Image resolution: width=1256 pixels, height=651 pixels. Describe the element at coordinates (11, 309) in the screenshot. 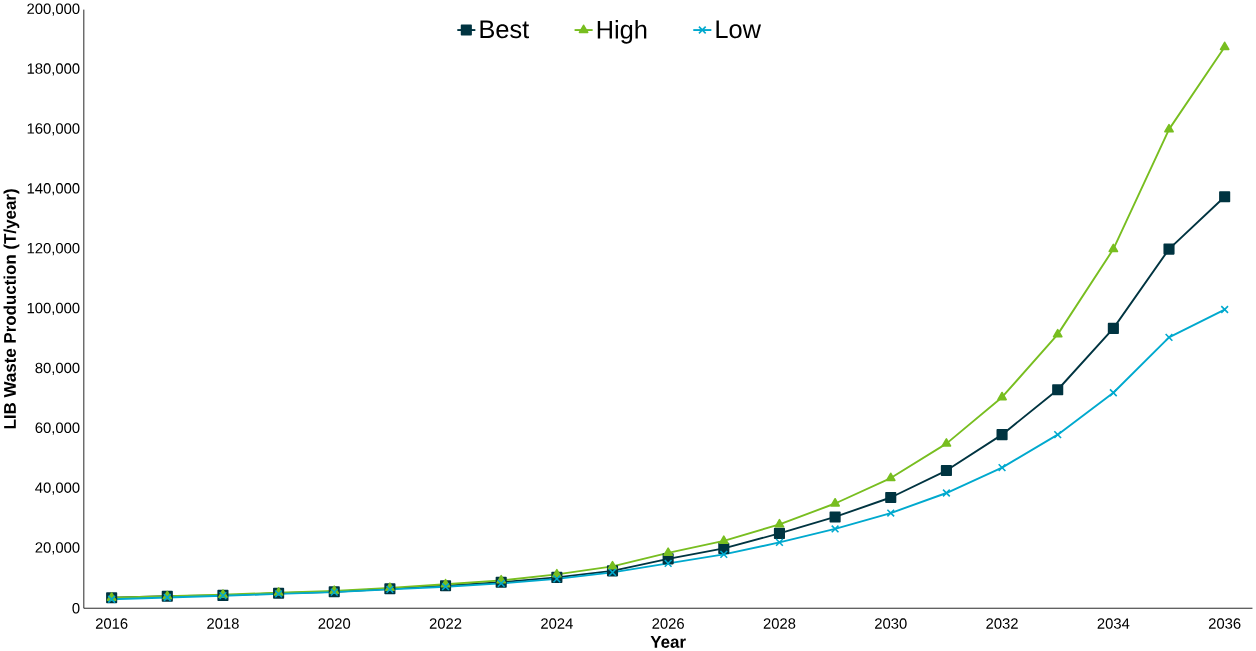

I see `y-axis-title: LIB Waste Production (T/year)` at that location.